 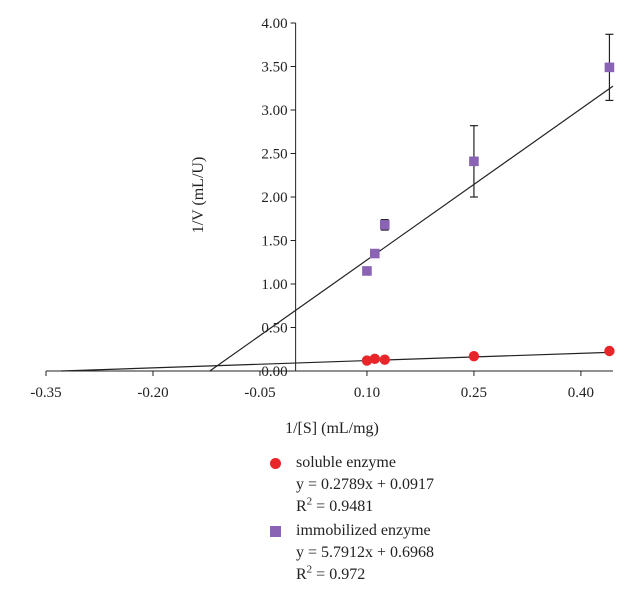 What do you see at coordinates (274, 68) in the screenshot?
I see `y-tick-label: 3.50` at bounding box center [274, 68].